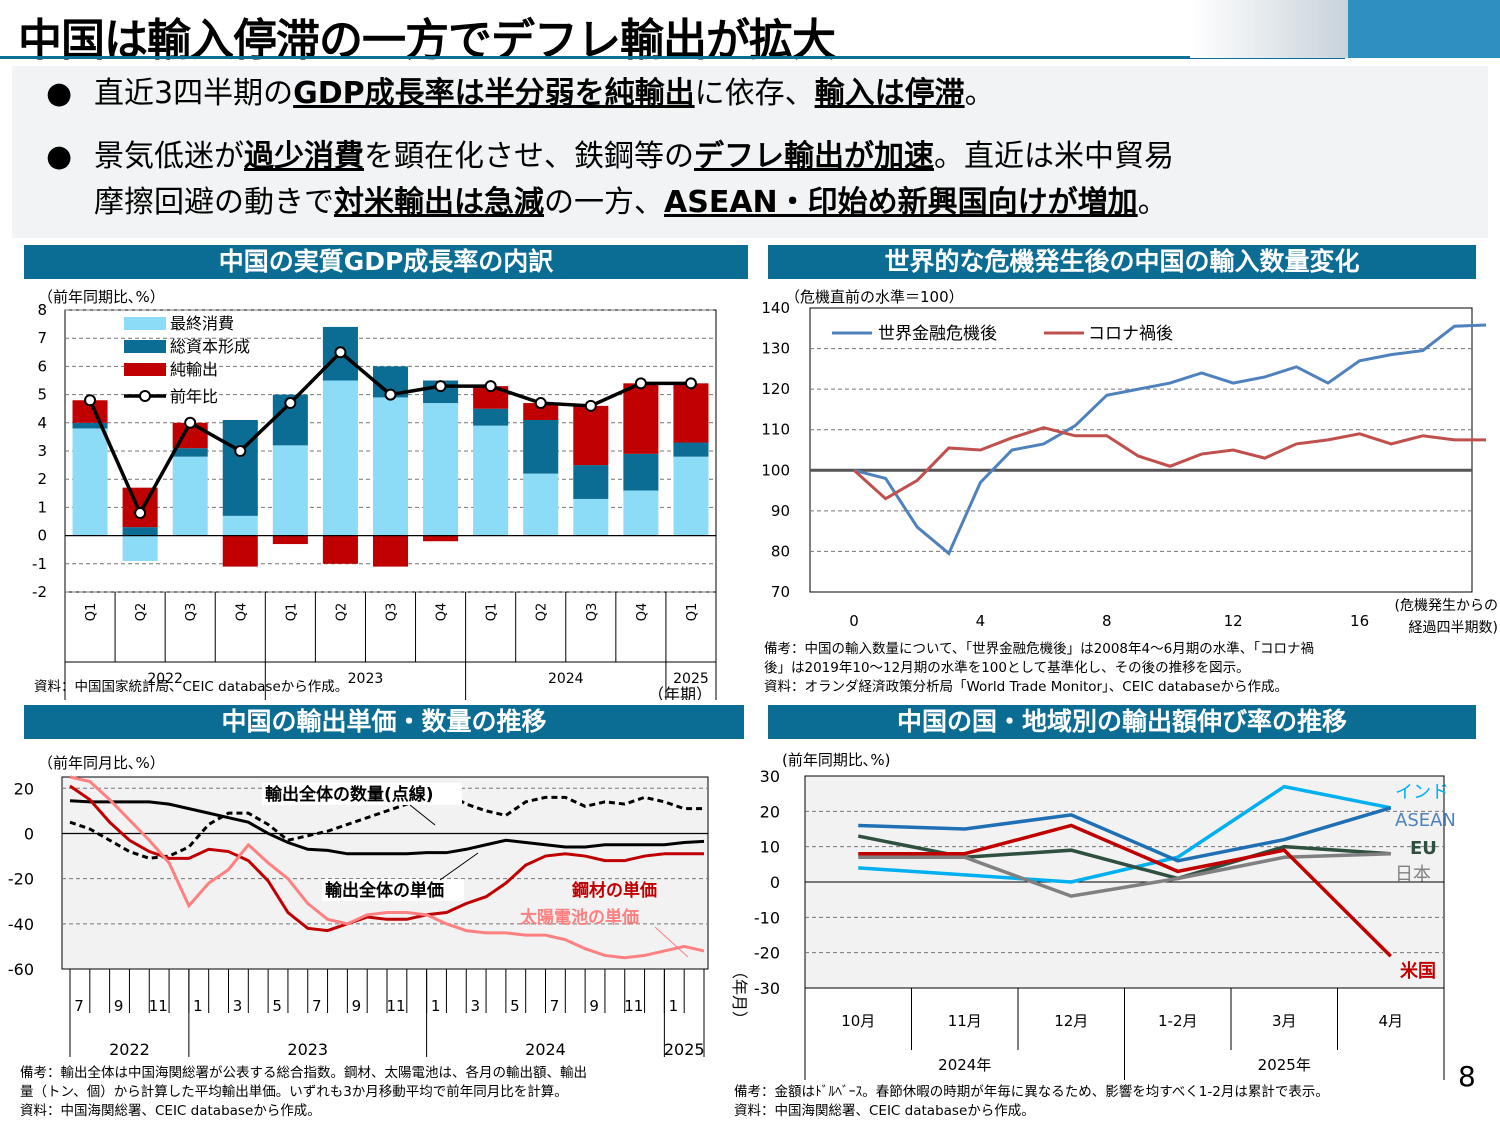 The image size is (1500, 1125). Describe the element at coordinates (780, 592) in the screenshot. I see `y-tick-label: 70` at that location.